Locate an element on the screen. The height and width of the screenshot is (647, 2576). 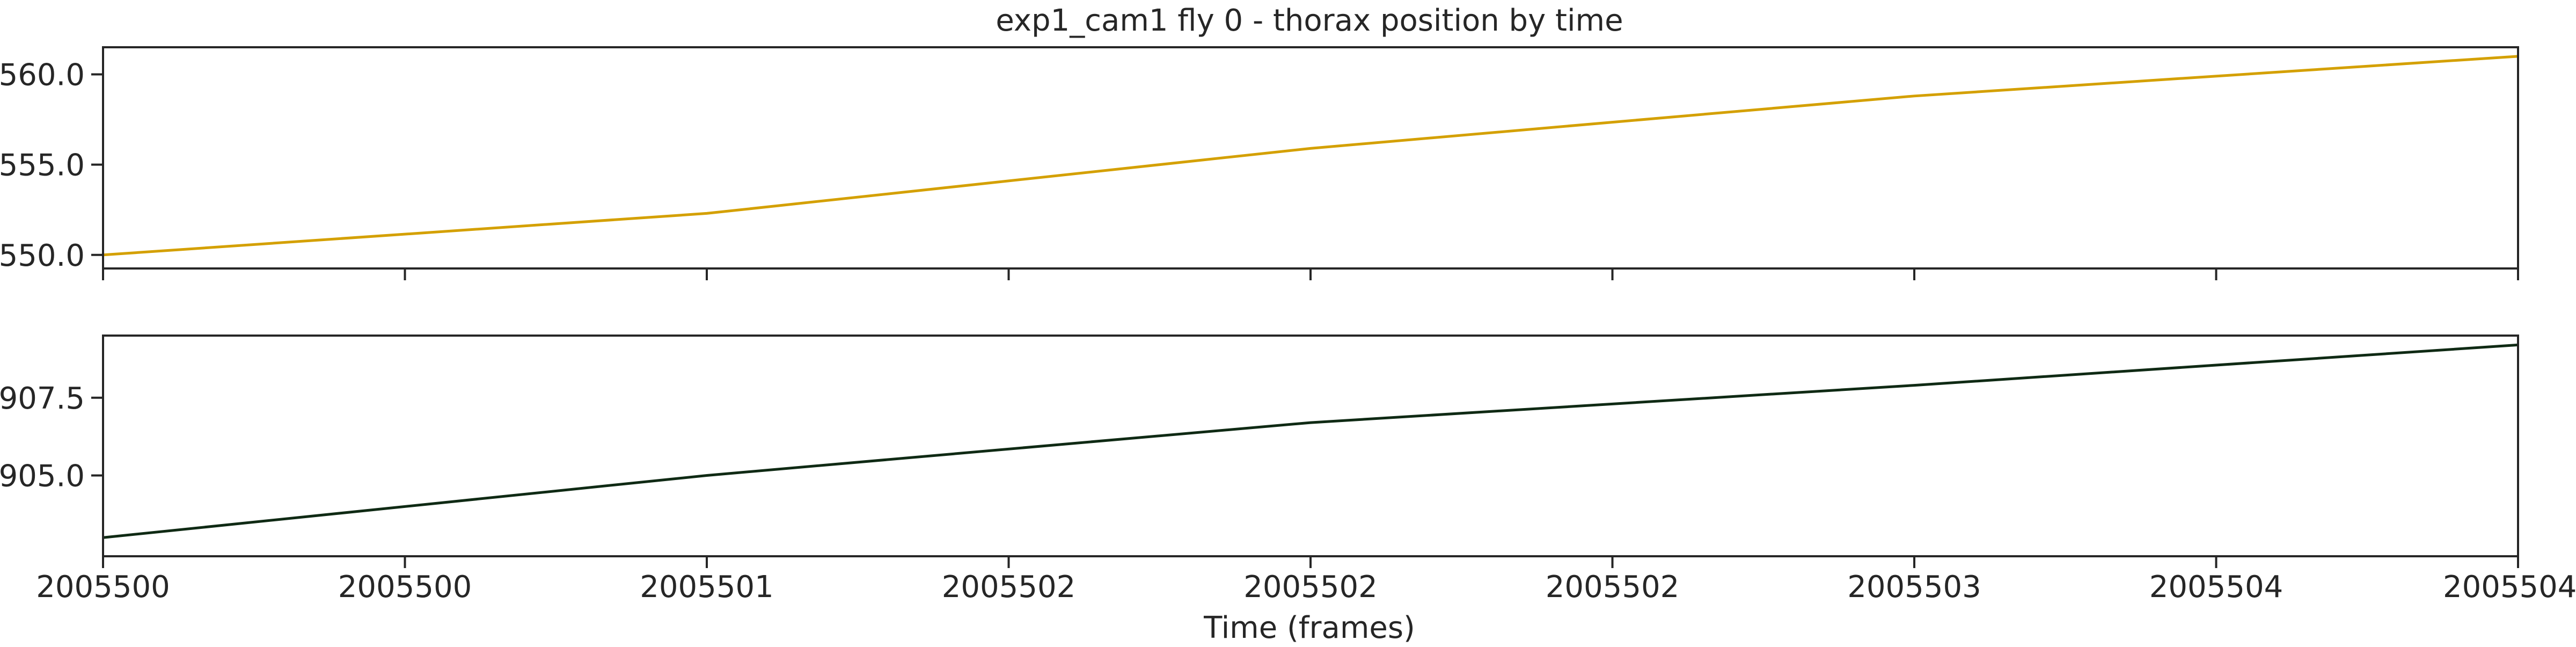
x-tick-label-8: 2005504 is located at coordinates (2509, 587).